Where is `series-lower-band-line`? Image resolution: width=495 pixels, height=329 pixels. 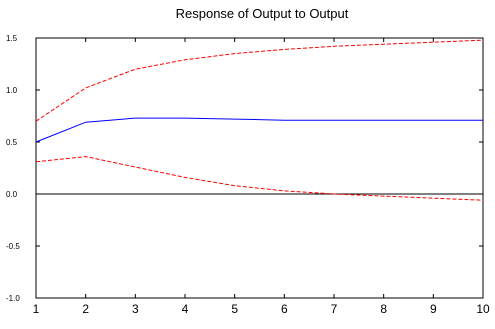
series-lower-band-line is located at coordinates (259, 178).